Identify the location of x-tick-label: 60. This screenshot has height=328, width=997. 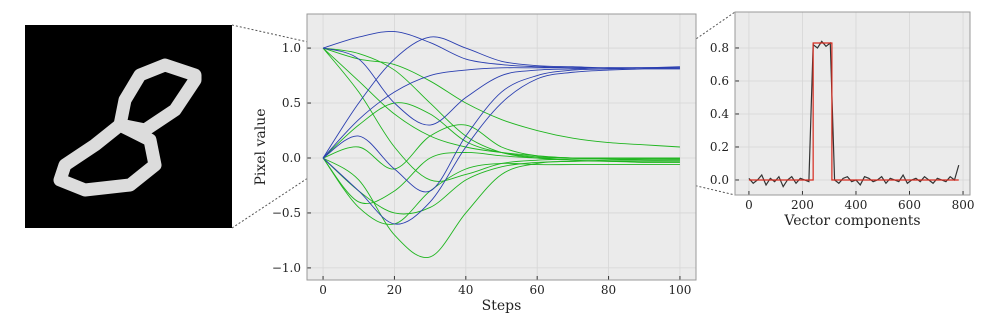
(537, 290).